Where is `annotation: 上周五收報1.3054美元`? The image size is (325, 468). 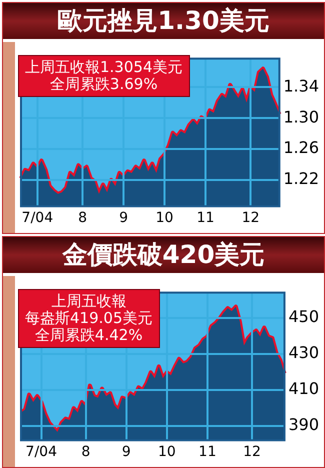 annotation: 上周五收報1.3054美元 is located at coordinates (103, 67).